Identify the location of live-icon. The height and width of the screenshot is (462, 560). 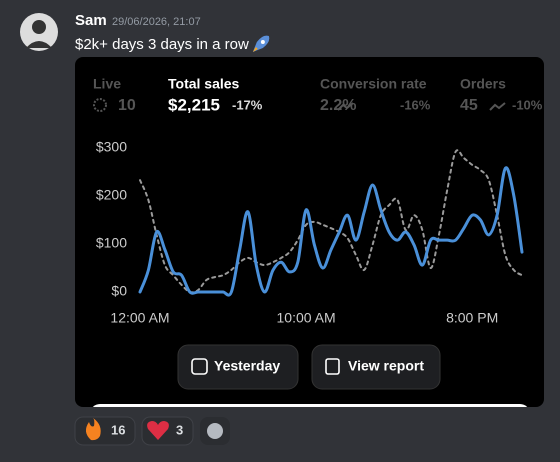
(100, 105).